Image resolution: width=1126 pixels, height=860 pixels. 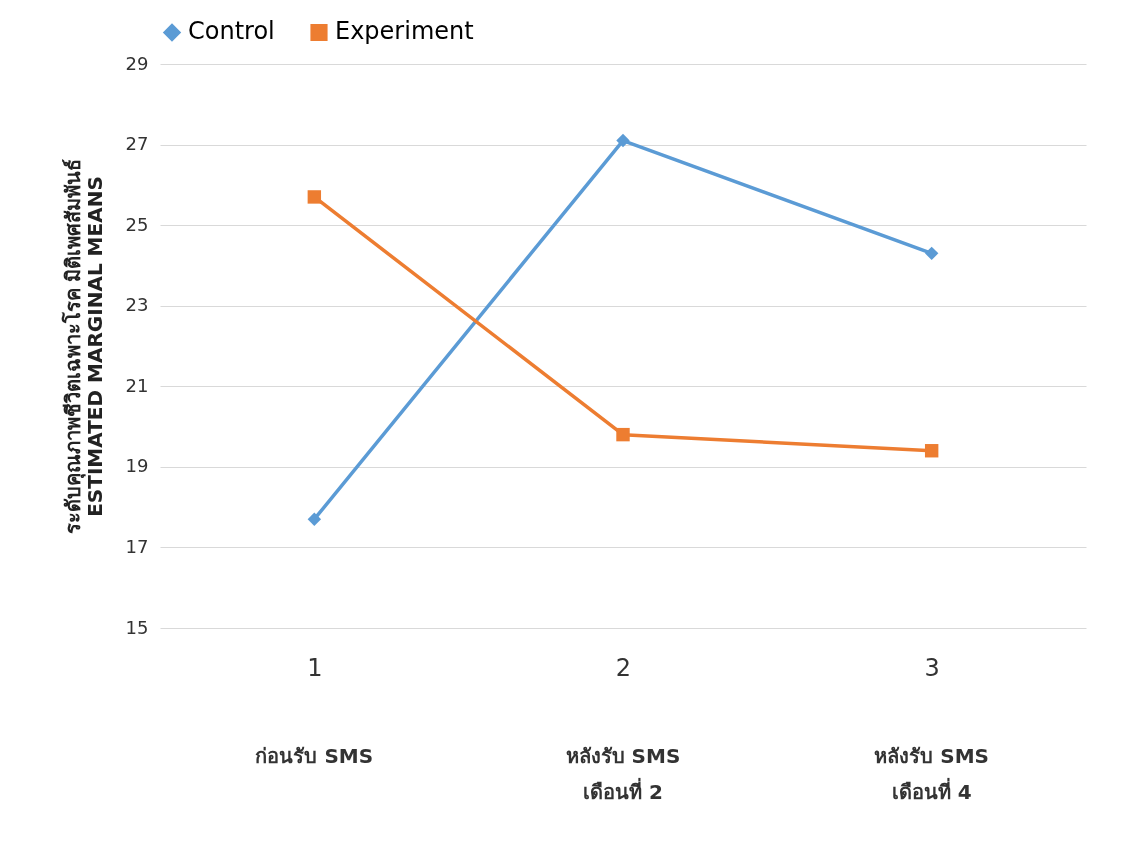 I want to click on text: ก่อนรับ SMS, so click(x=314, y=756).